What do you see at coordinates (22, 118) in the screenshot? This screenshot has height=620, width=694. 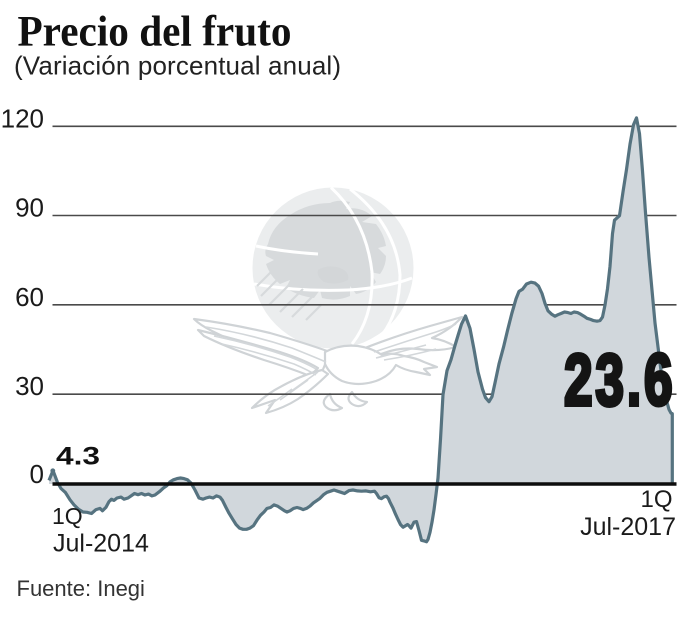 I see `svg-text: 120` at bounding box center [22, 118].